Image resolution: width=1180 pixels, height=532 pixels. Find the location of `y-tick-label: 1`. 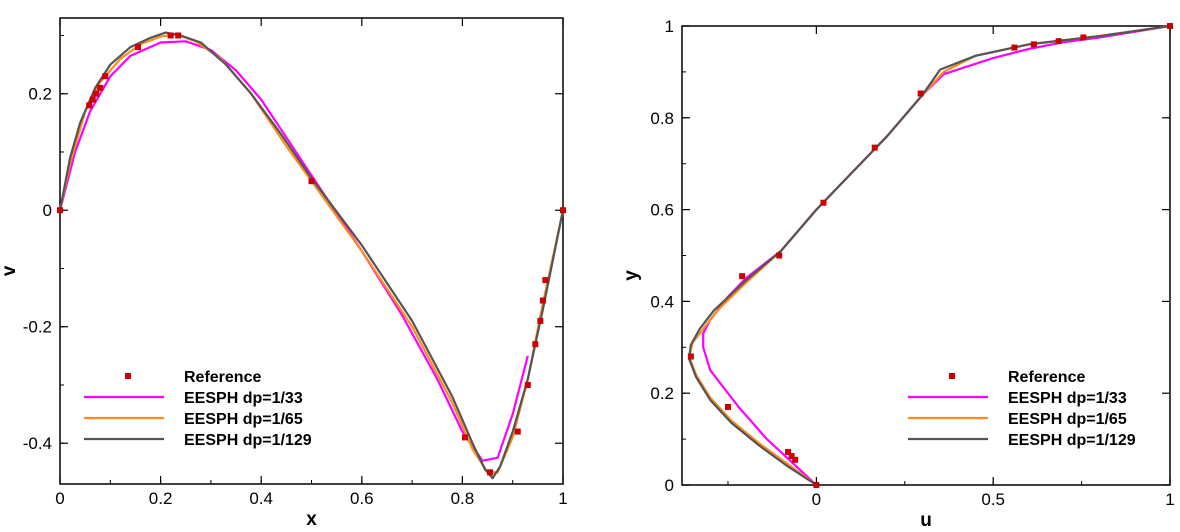

y-tick-label: 1 is located at coordinates (669, 26).